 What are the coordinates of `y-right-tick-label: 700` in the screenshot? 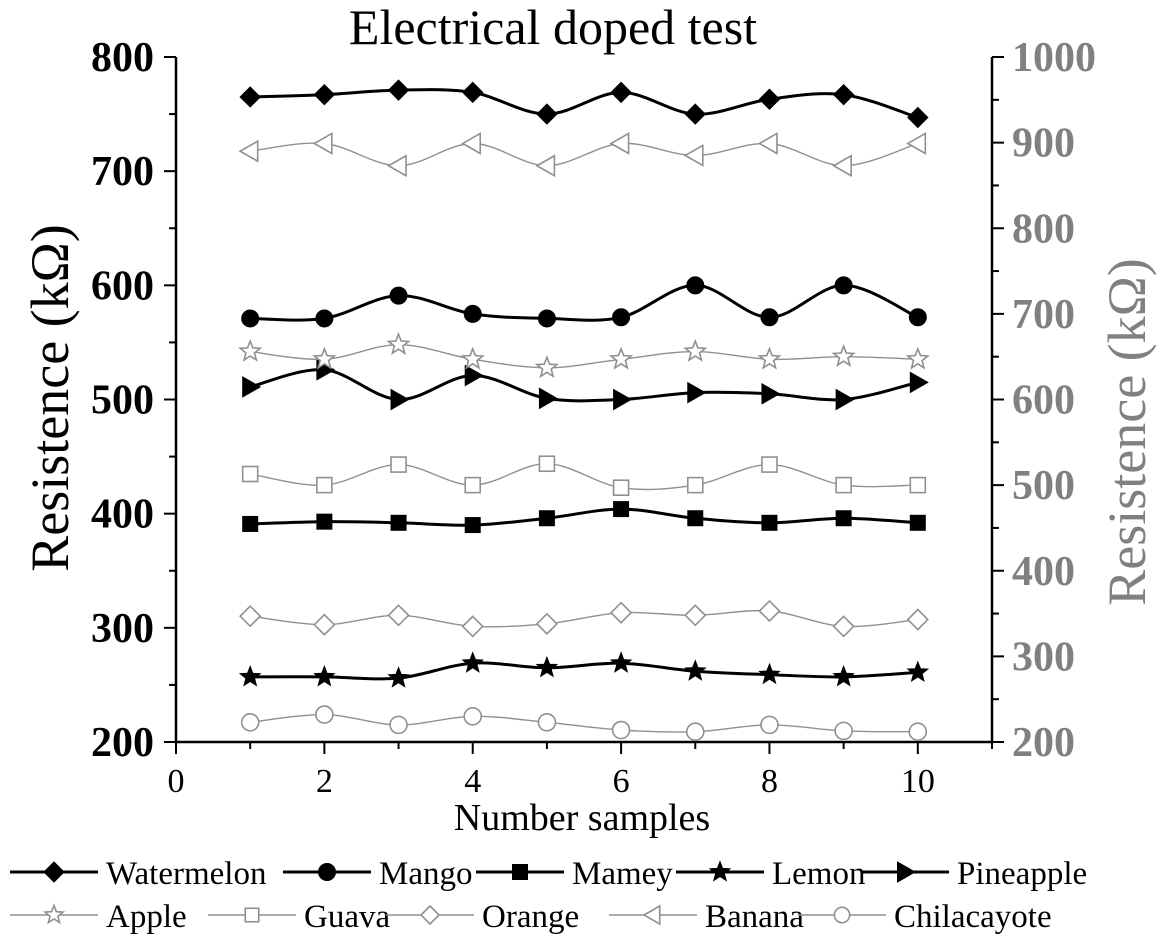 It's located at (1043, 315).